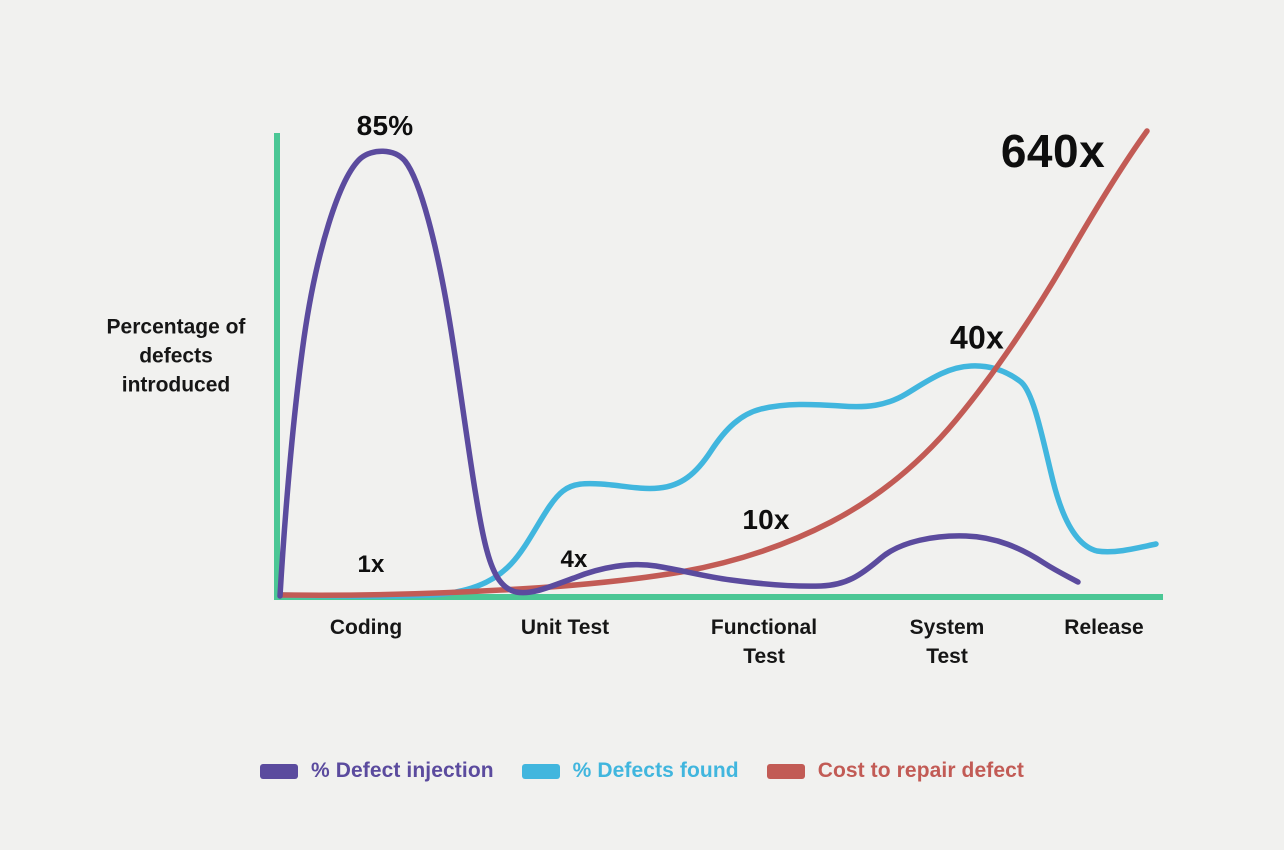  What do you see at coordinates (977, 337) in the screenshot?
I see `annotation-cost-40x: 40x` at bounding box center [977, 337].